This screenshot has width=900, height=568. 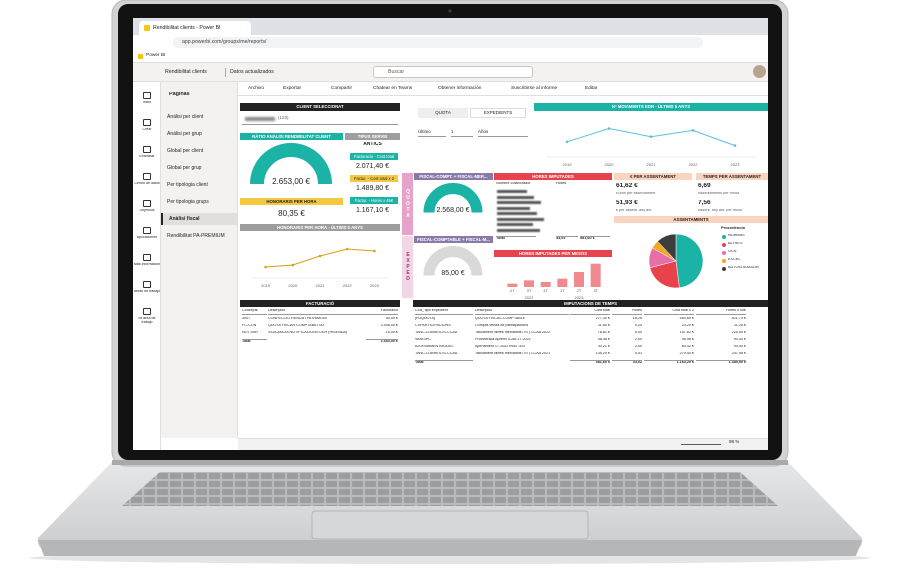 What do you see at coordinates (195, 28) in the screenshot?
I see `browser-tab: Rendibilitat clients - Power BI` at bounding box center [195, 28].